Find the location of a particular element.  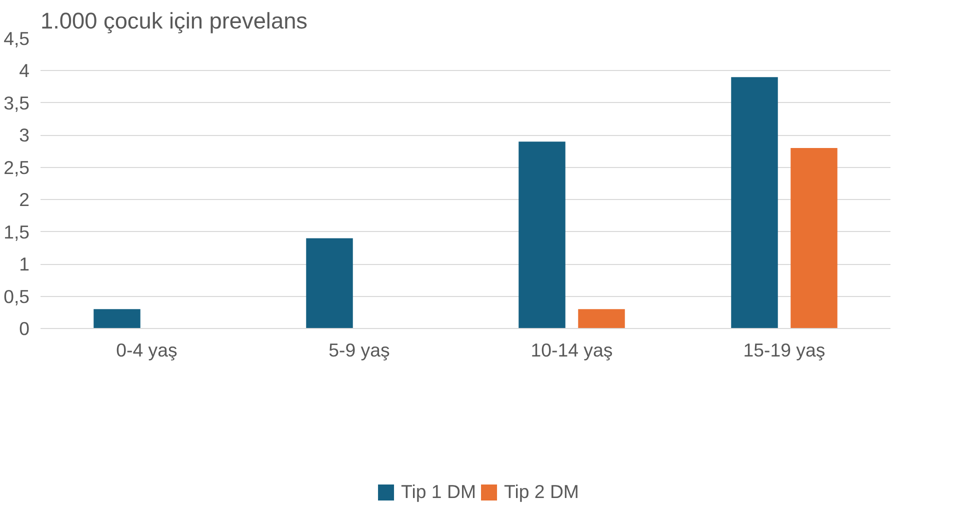

y-tick-label: 4,5 is located at coordinates (17, 38).